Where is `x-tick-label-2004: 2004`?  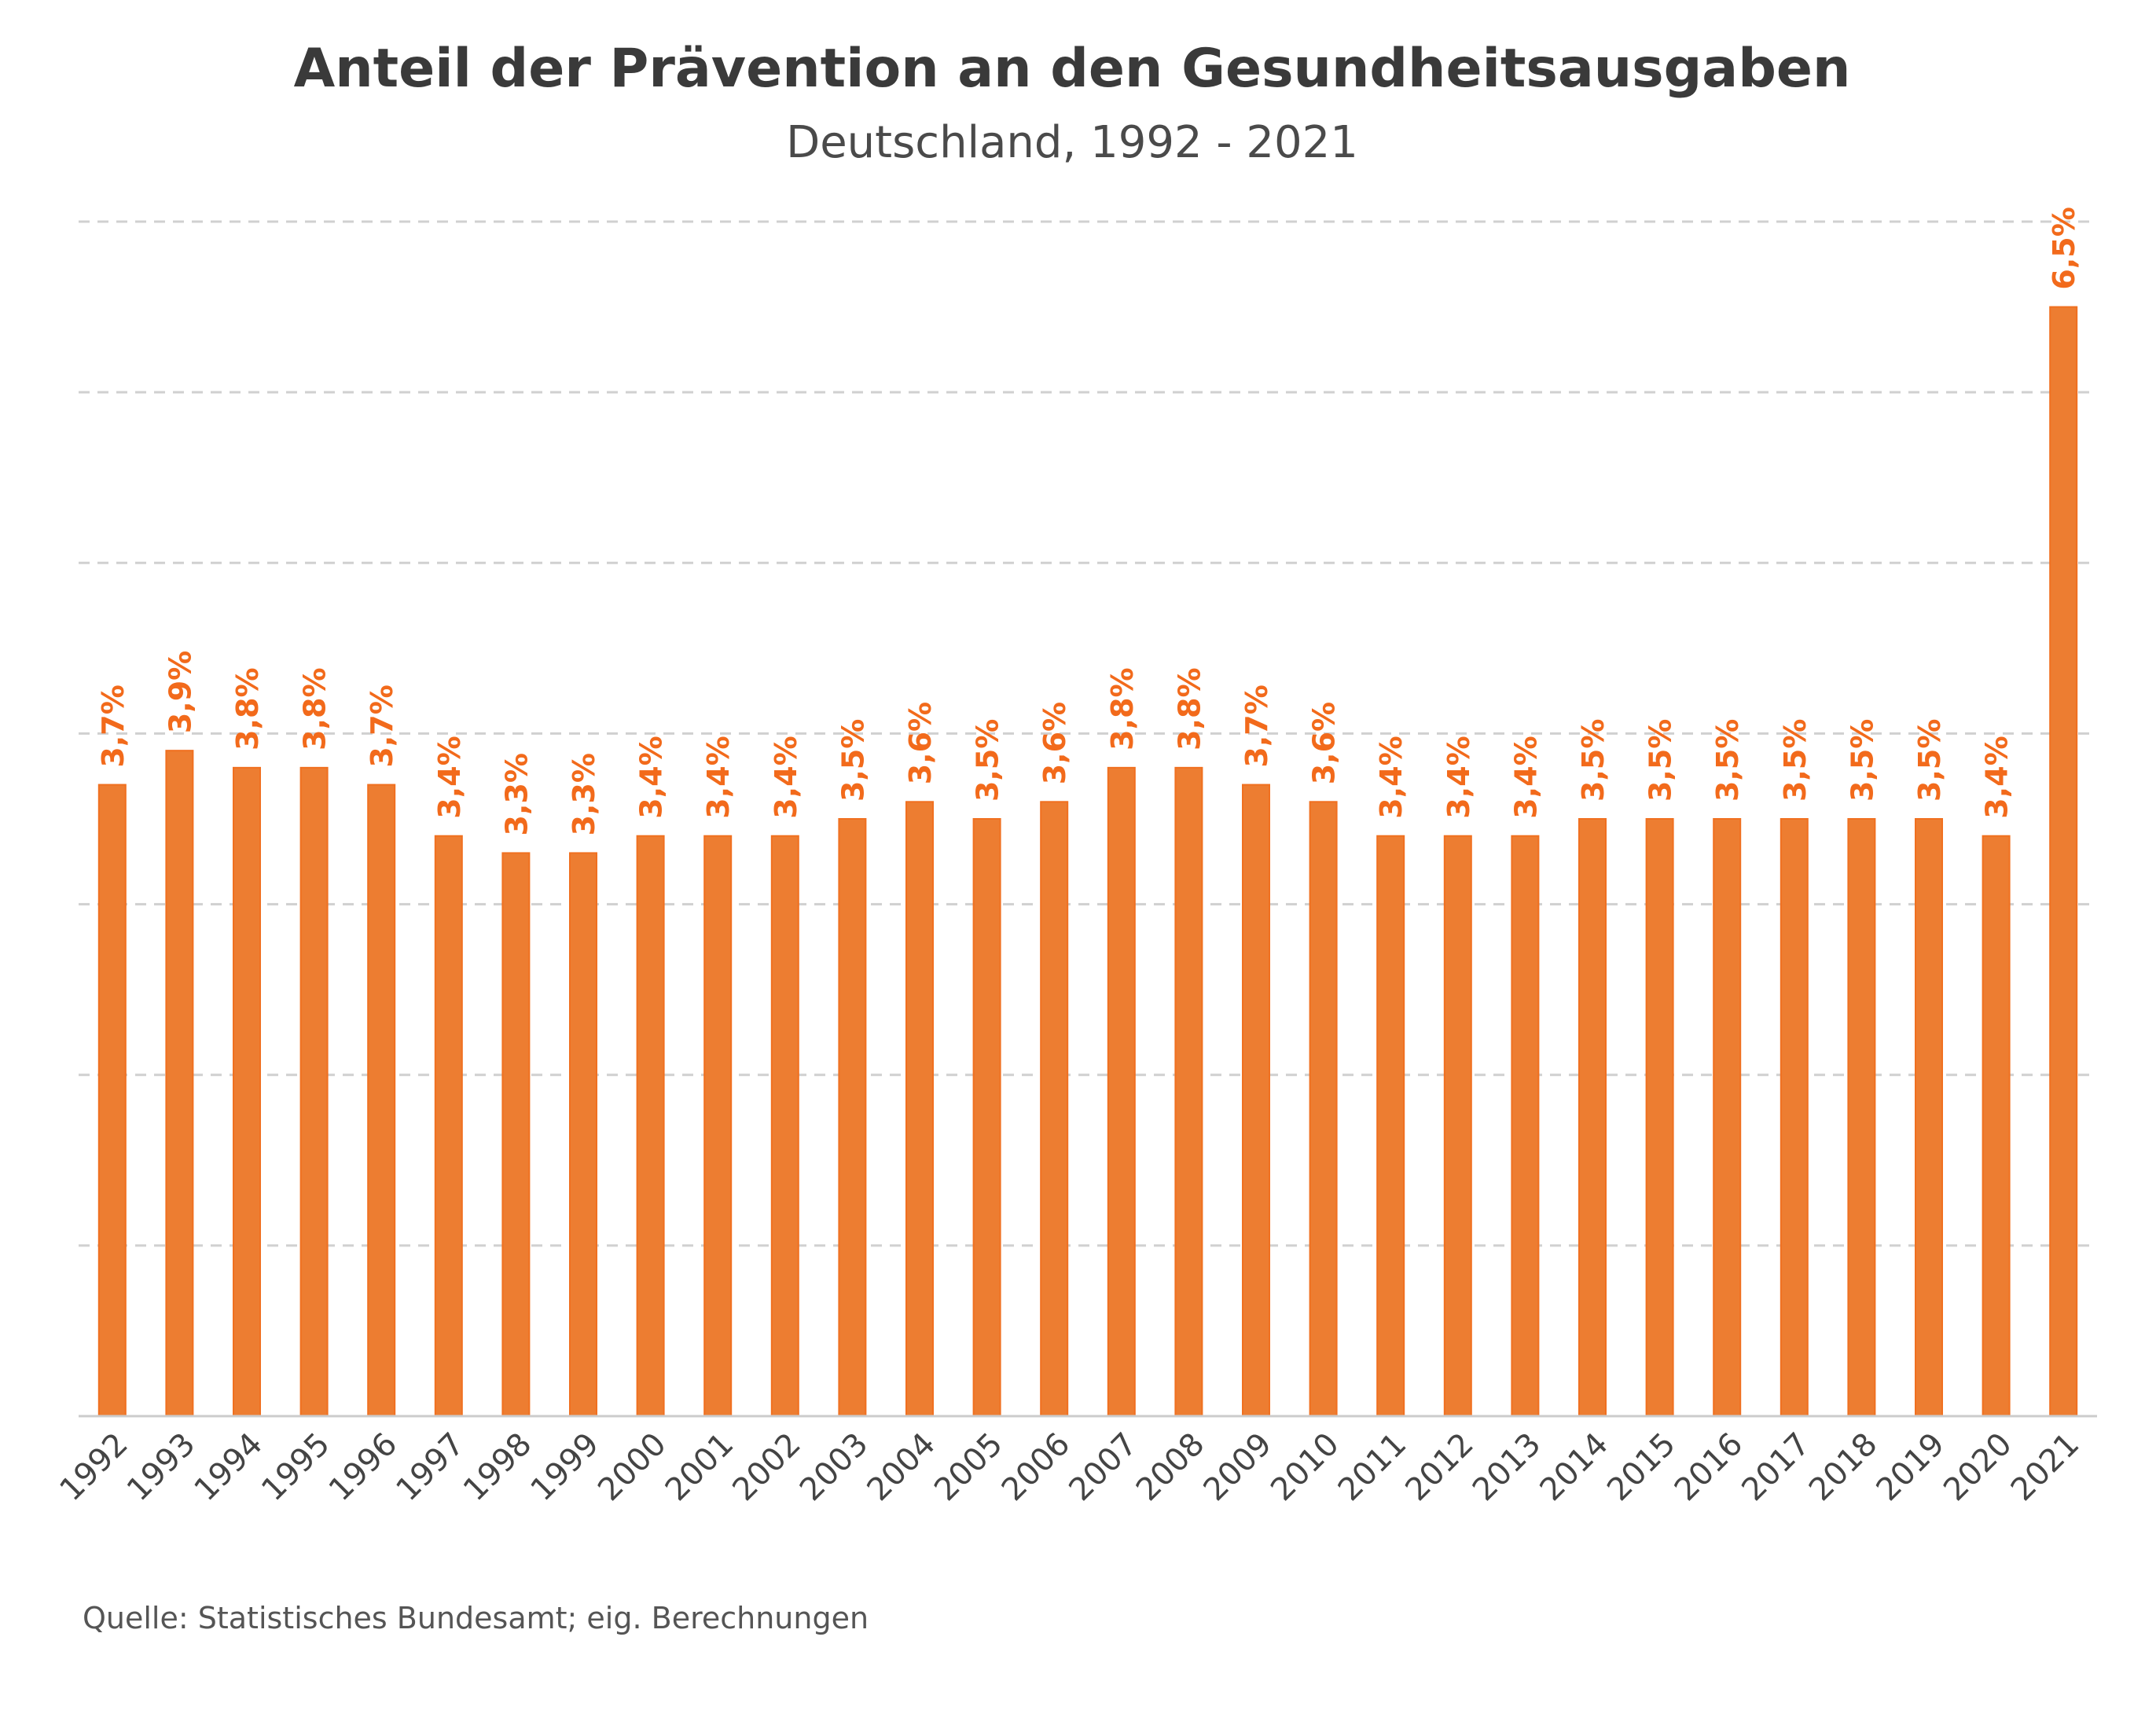
x-tick-label-2004: 2004 is located at coordinates (902, 1467).